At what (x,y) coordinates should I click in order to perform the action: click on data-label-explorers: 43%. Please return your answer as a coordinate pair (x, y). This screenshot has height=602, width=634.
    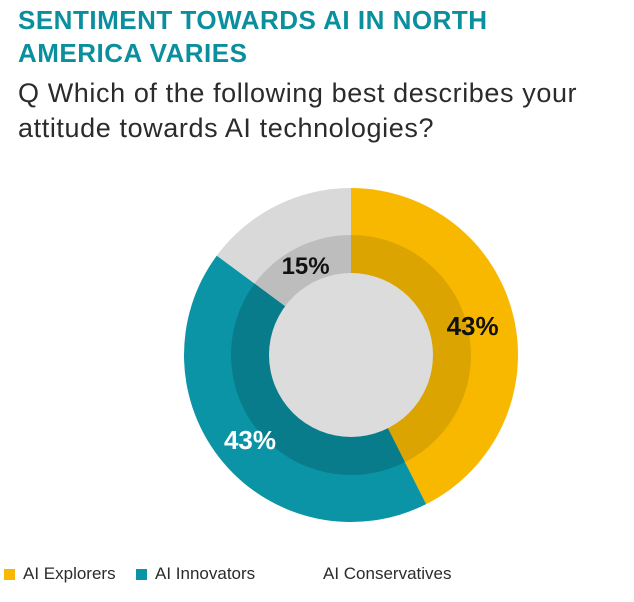
    Looking at the image, I should click on (473, 326).